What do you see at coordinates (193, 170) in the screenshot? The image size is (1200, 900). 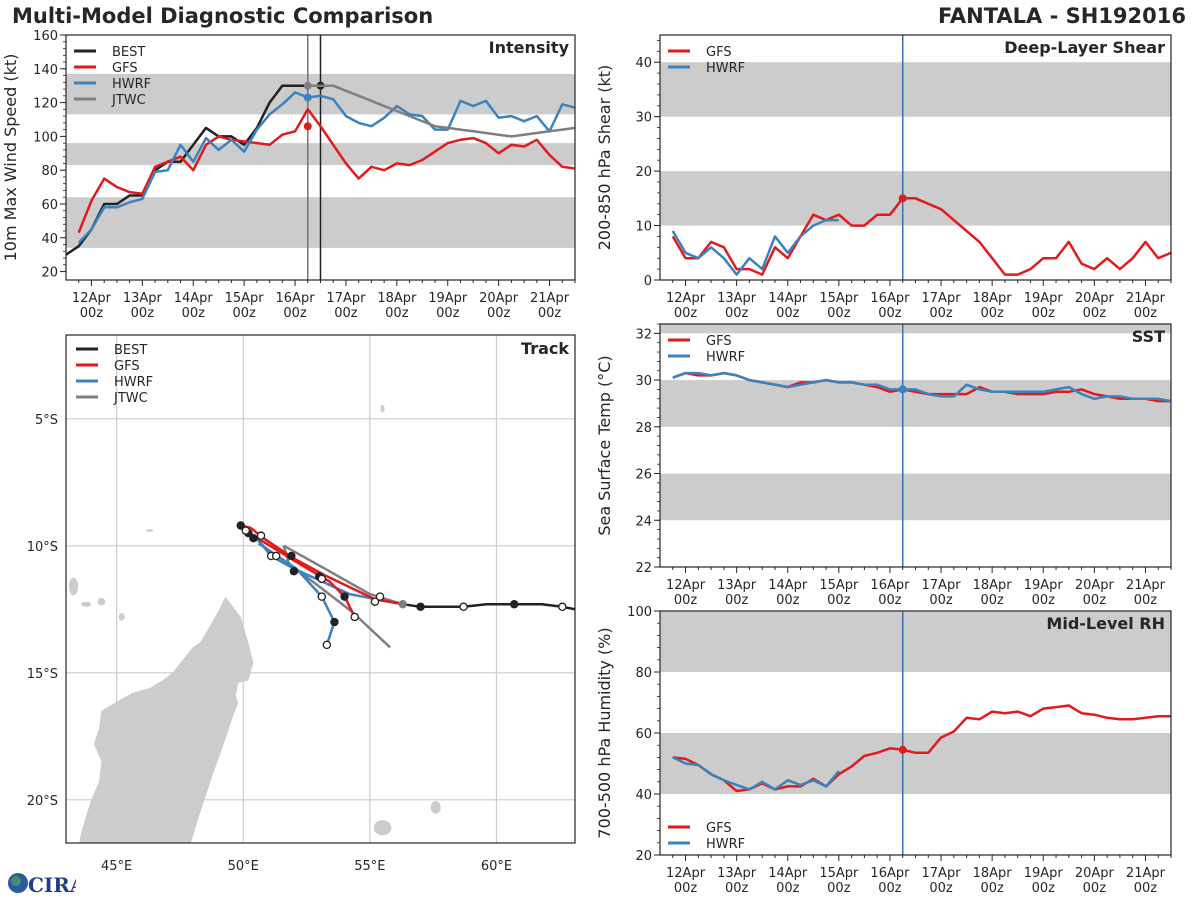 I see `series-line-best` at bounding box center [193, 170].